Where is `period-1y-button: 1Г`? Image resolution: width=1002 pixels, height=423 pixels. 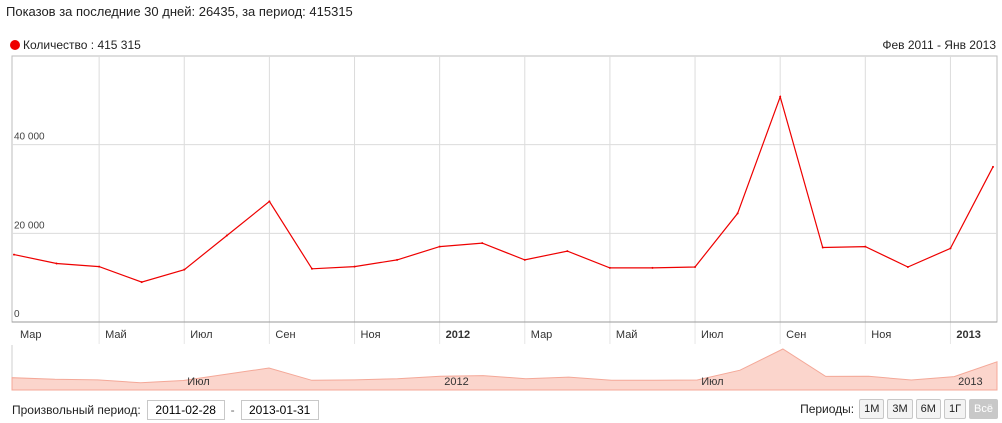 period-1y-button: 1Г is located at coordinates (955, 409).